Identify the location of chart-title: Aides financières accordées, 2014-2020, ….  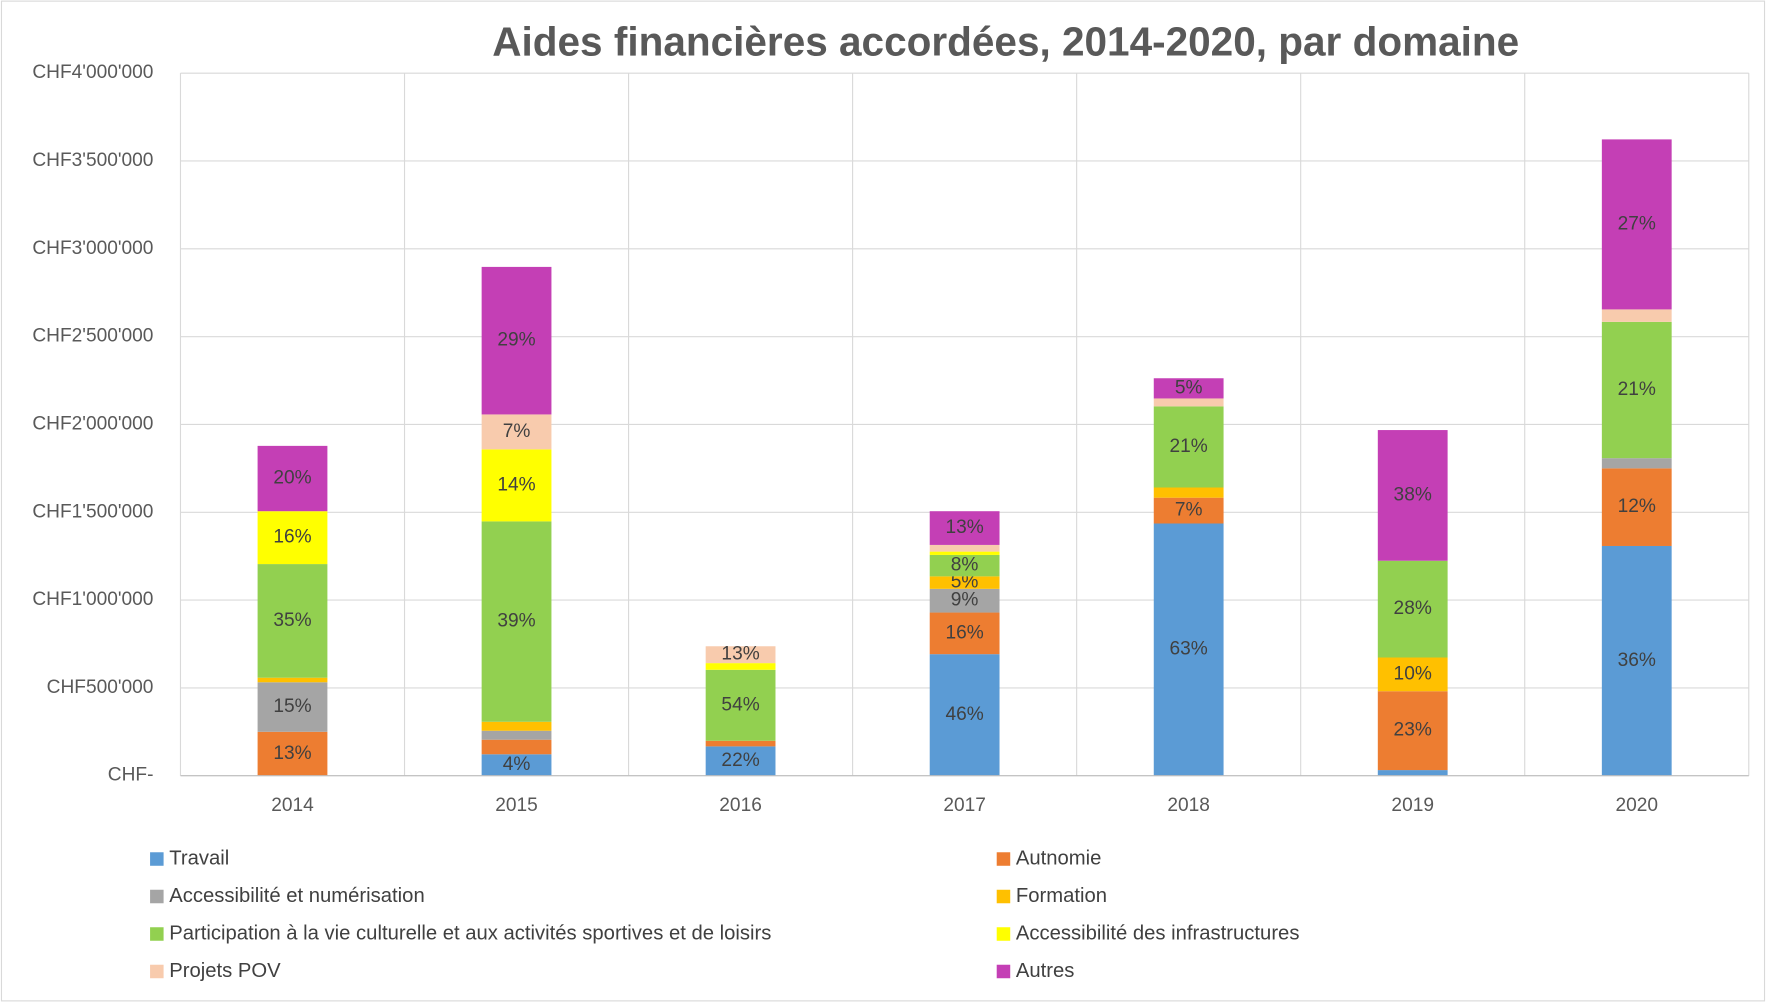
(1005, 42).